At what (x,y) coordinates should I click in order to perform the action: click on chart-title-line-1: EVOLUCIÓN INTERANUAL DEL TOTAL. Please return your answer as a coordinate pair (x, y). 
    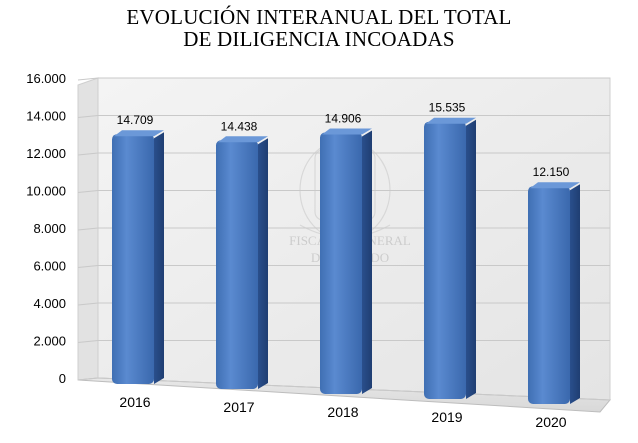
    Looking at the image, I should click on (319, 17).